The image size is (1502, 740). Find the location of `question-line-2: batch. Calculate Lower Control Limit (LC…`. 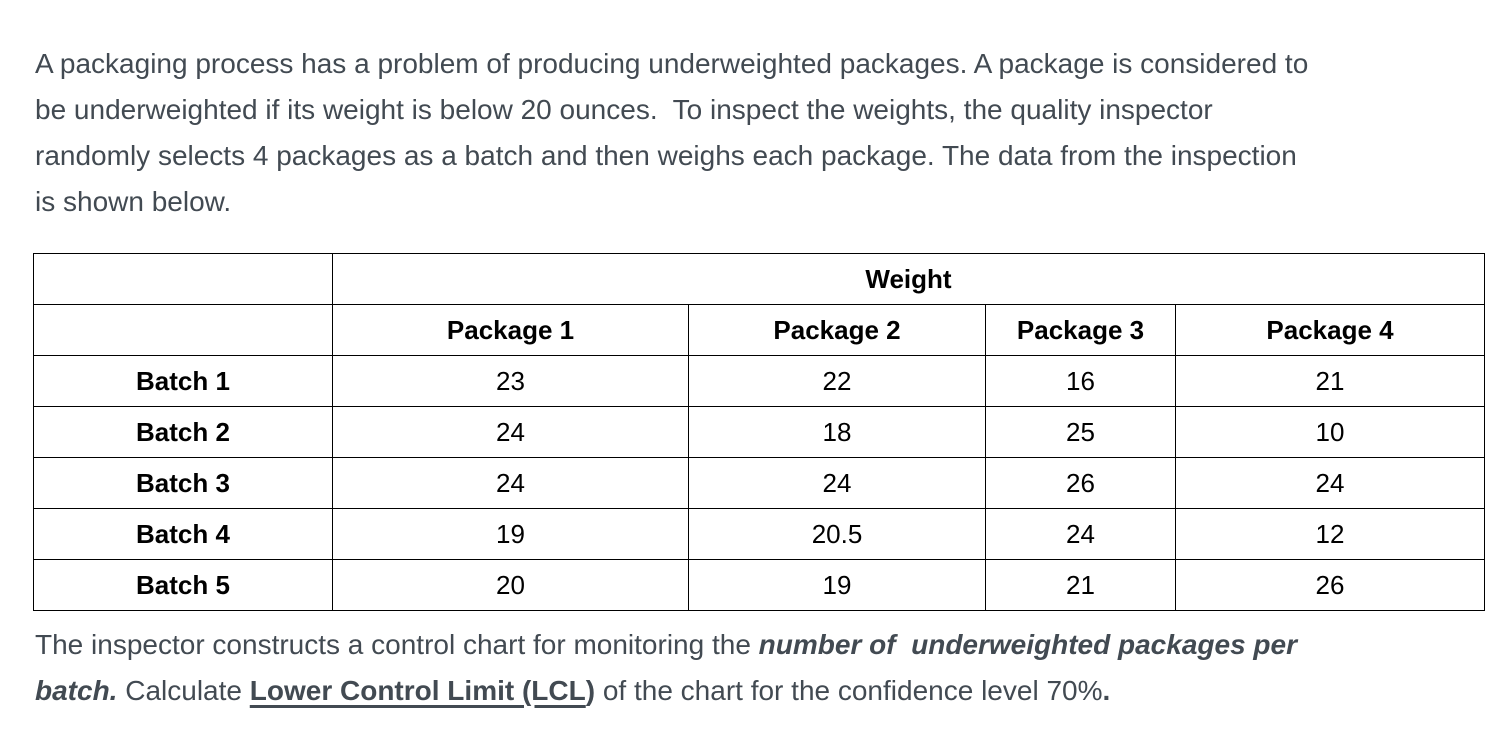

question-line-2: batch. Calculate Lower Control Limit (LC… is located at coordinates (666, 691).